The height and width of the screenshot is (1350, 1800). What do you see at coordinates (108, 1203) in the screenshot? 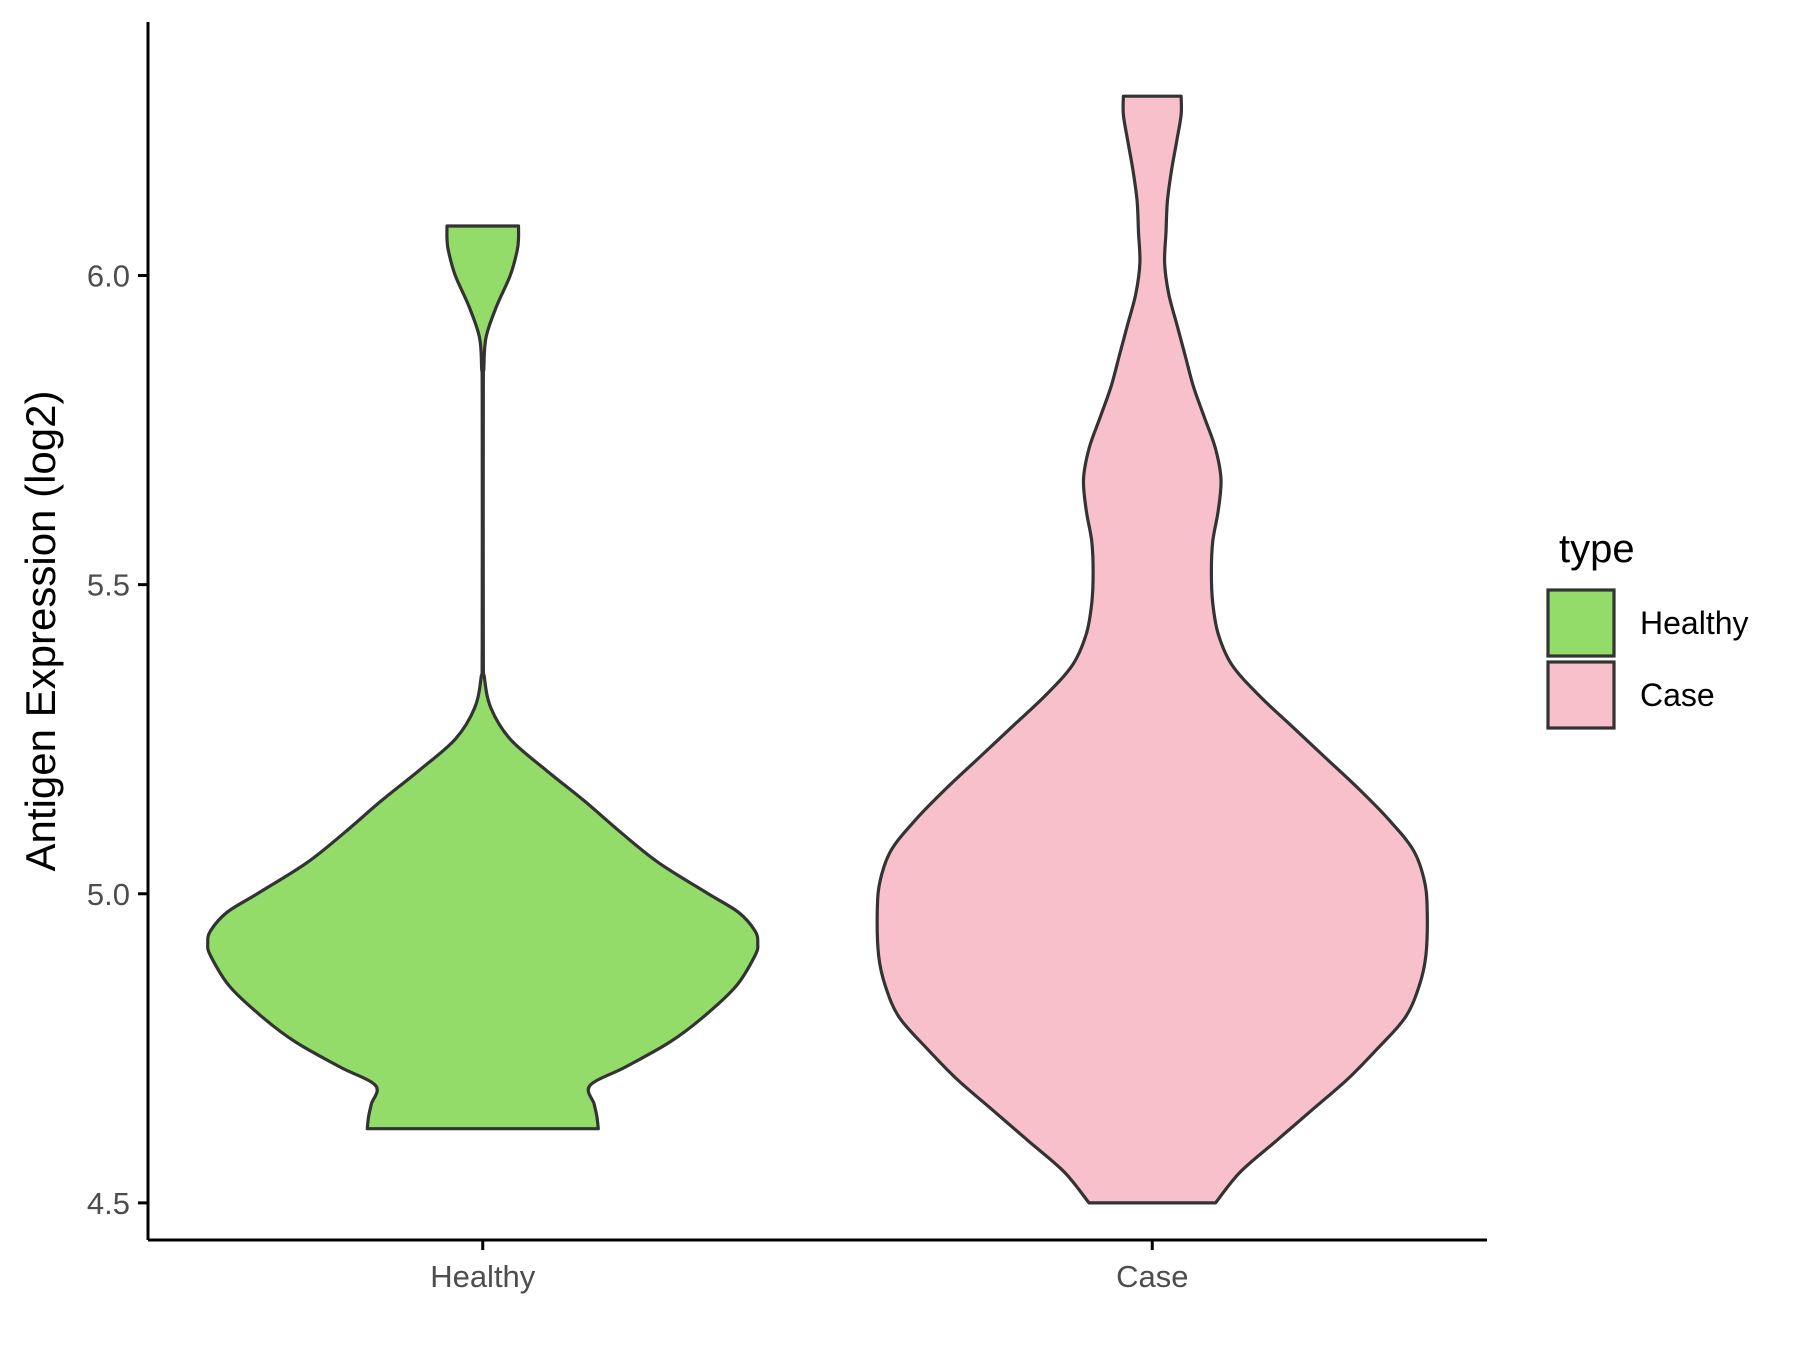
I see `y-tick-label: 4.5` at bounding box center [108, 1203].